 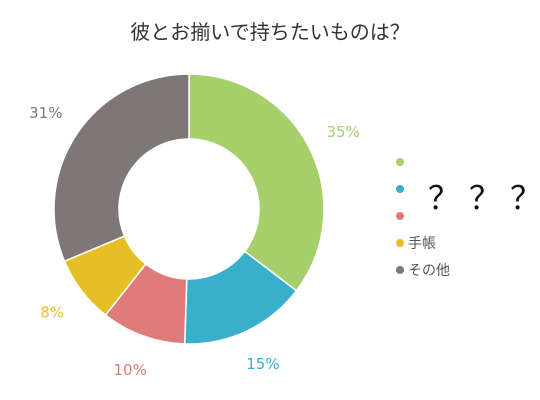 I want to click on legend-item-4: その他, so click(x=423, y=269).